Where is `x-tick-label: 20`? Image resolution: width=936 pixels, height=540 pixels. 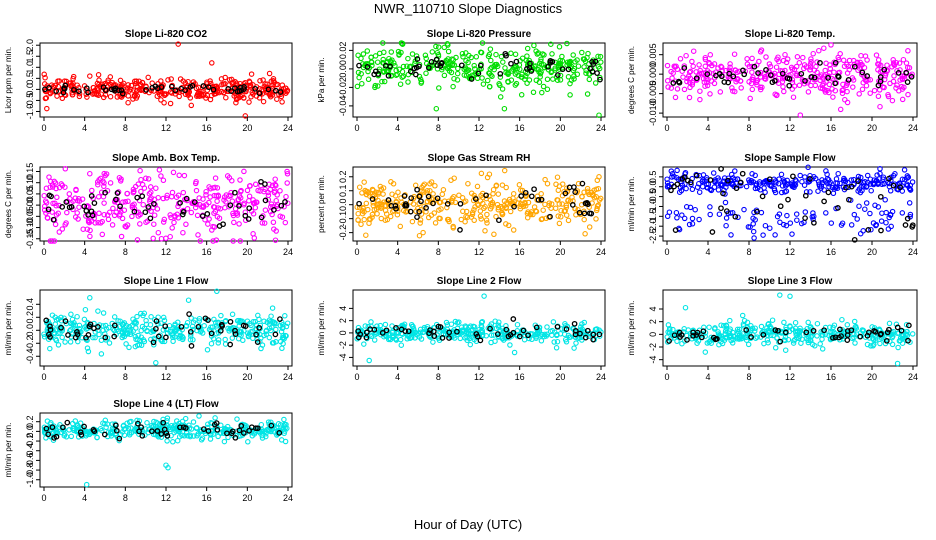 x-tick-label: 20 is located at coordinates (247, 252).